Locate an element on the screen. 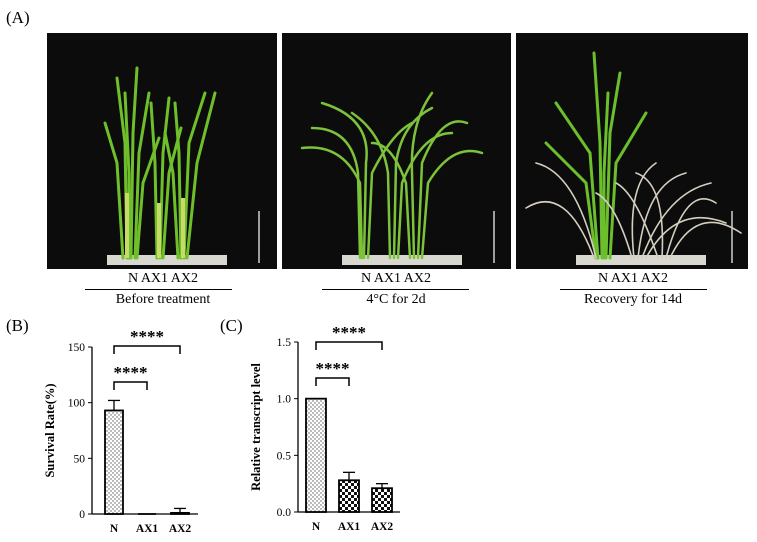 Image resolution: width=757 pixels, height=542 pixels. condition-caption-3: Recovery for 14d is located at coordinates (633, 299).